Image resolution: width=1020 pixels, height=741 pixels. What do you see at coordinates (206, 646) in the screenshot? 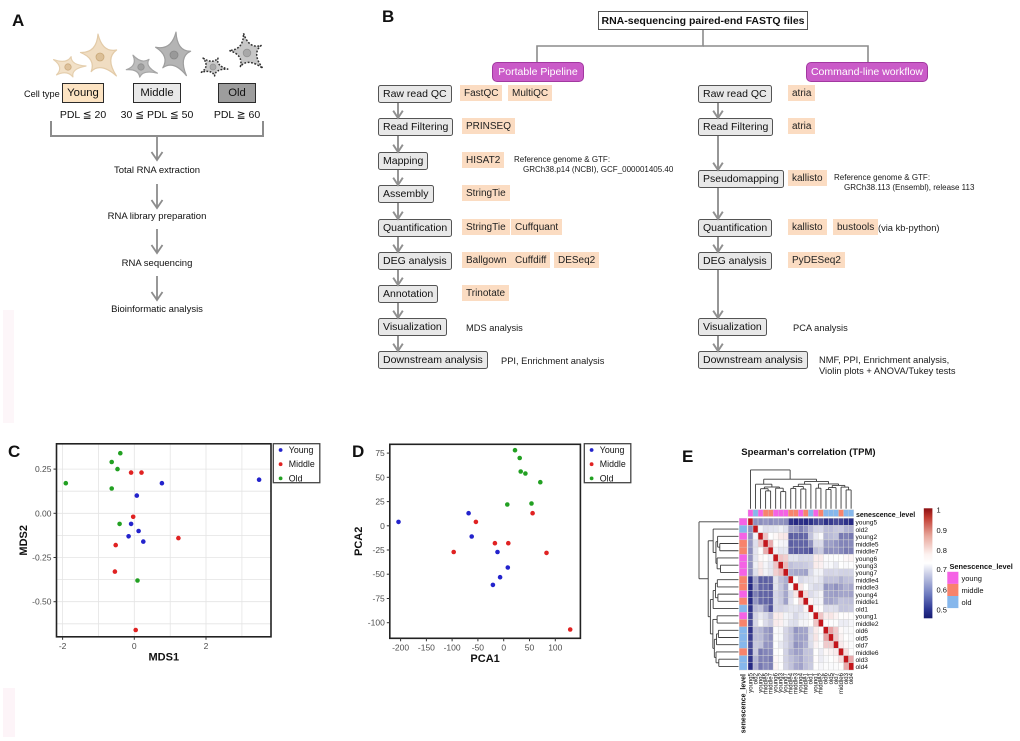
I see `svg-text: 2` at bounding box center [206, 646].